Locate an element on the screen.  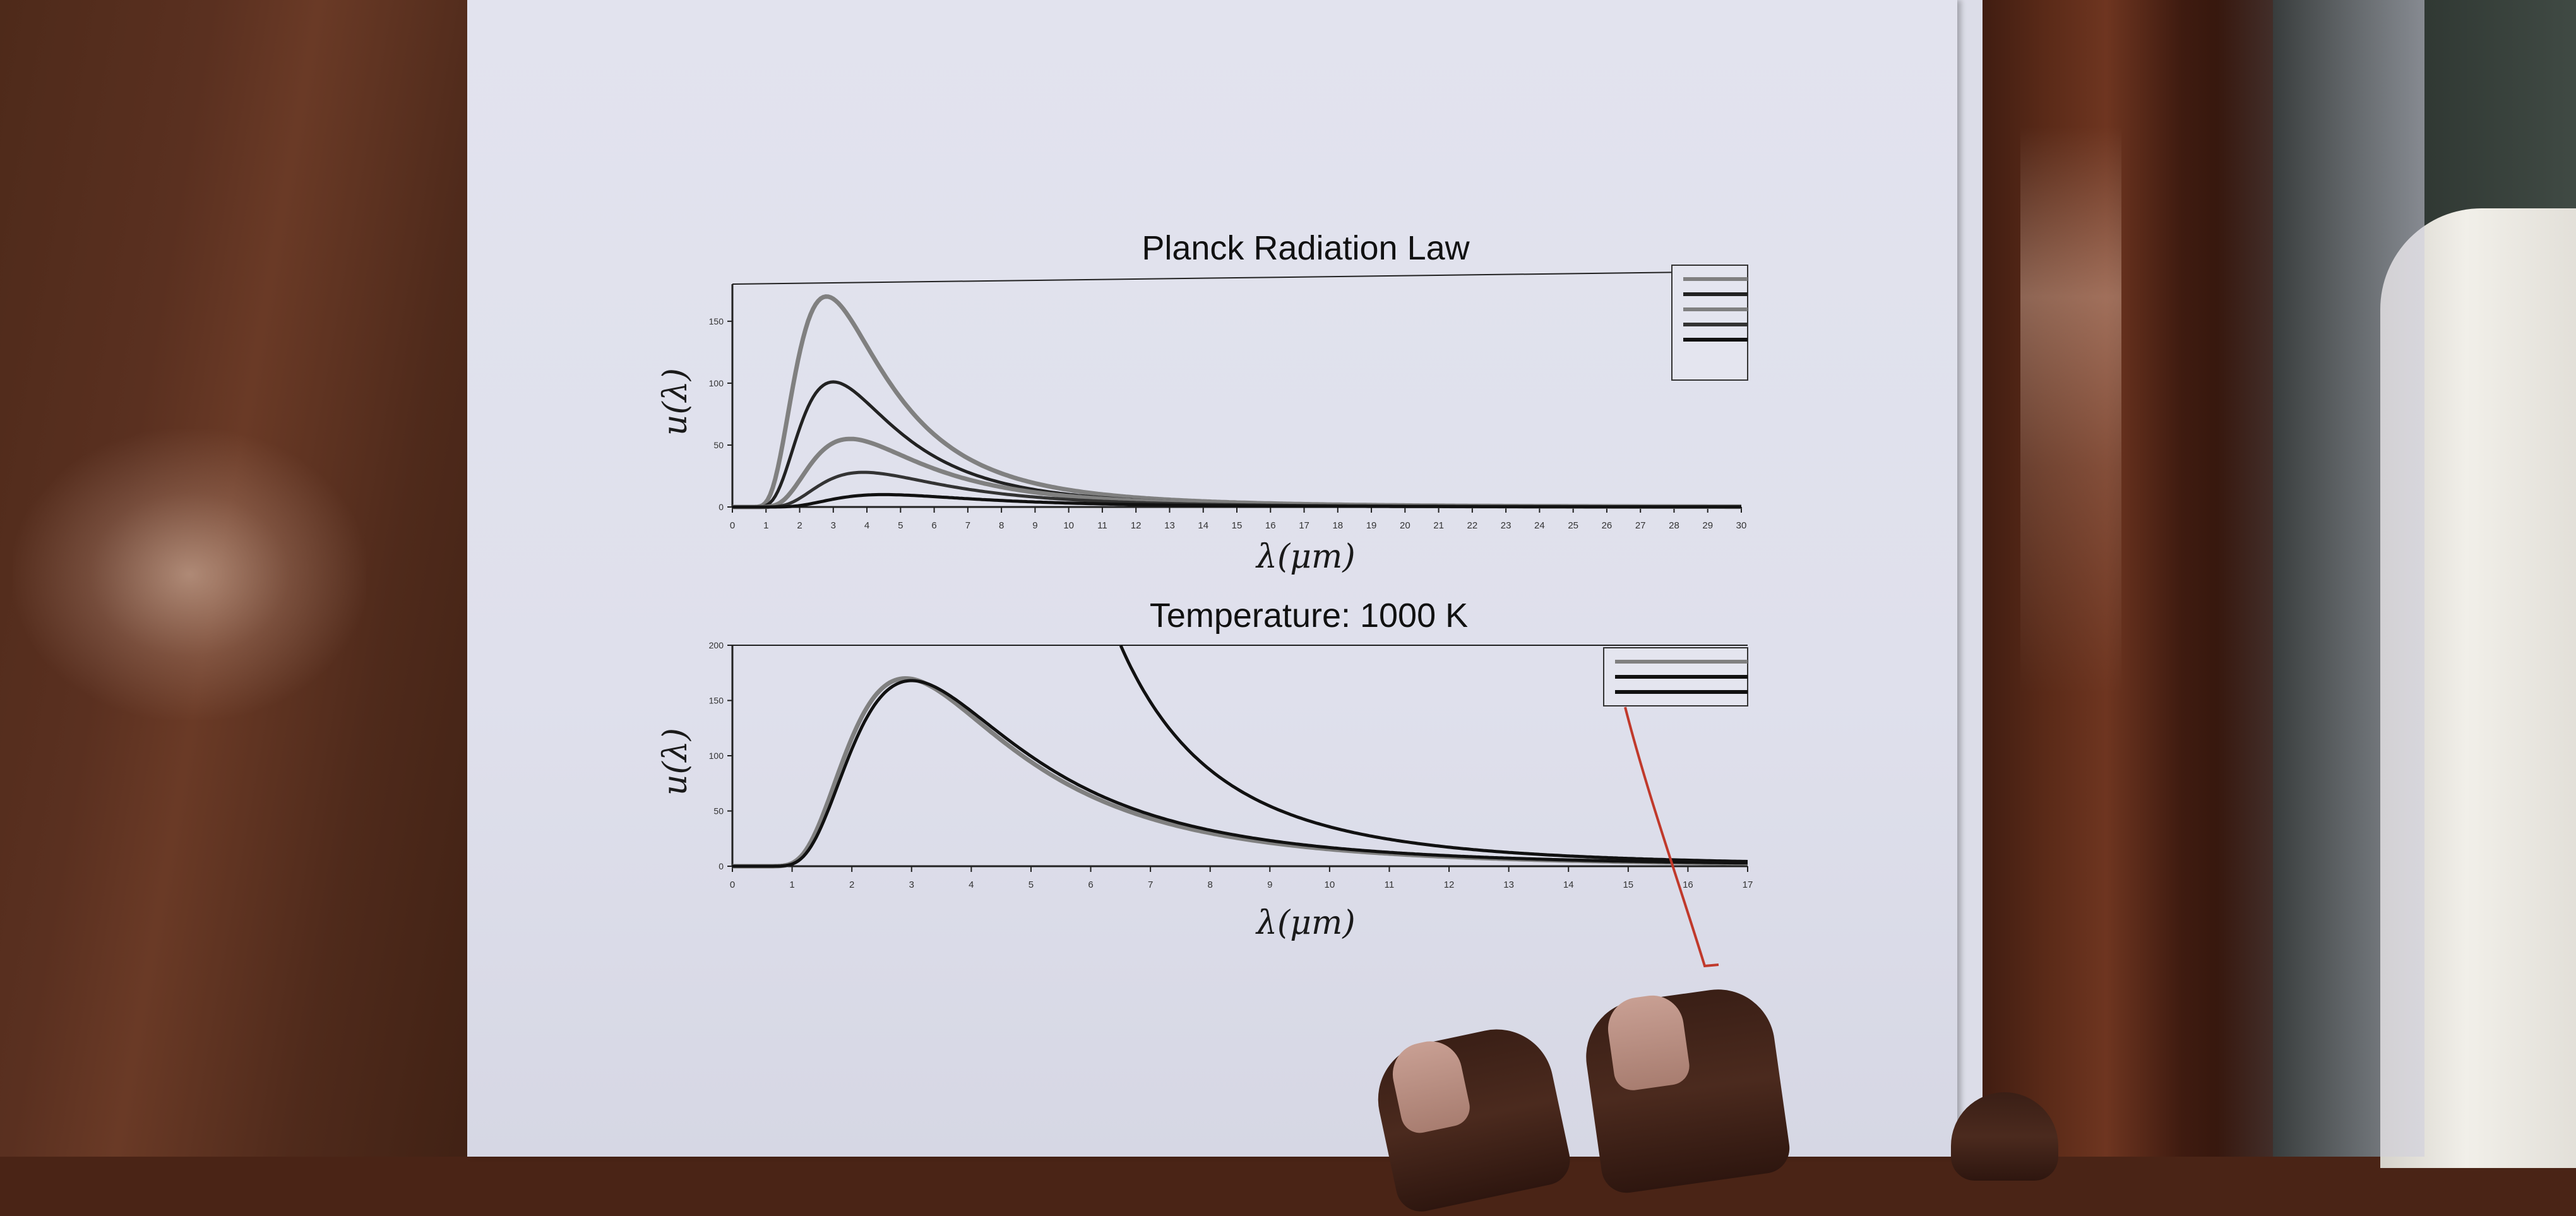
x-tick-label: 23 is located at coordinates (1506, 525).